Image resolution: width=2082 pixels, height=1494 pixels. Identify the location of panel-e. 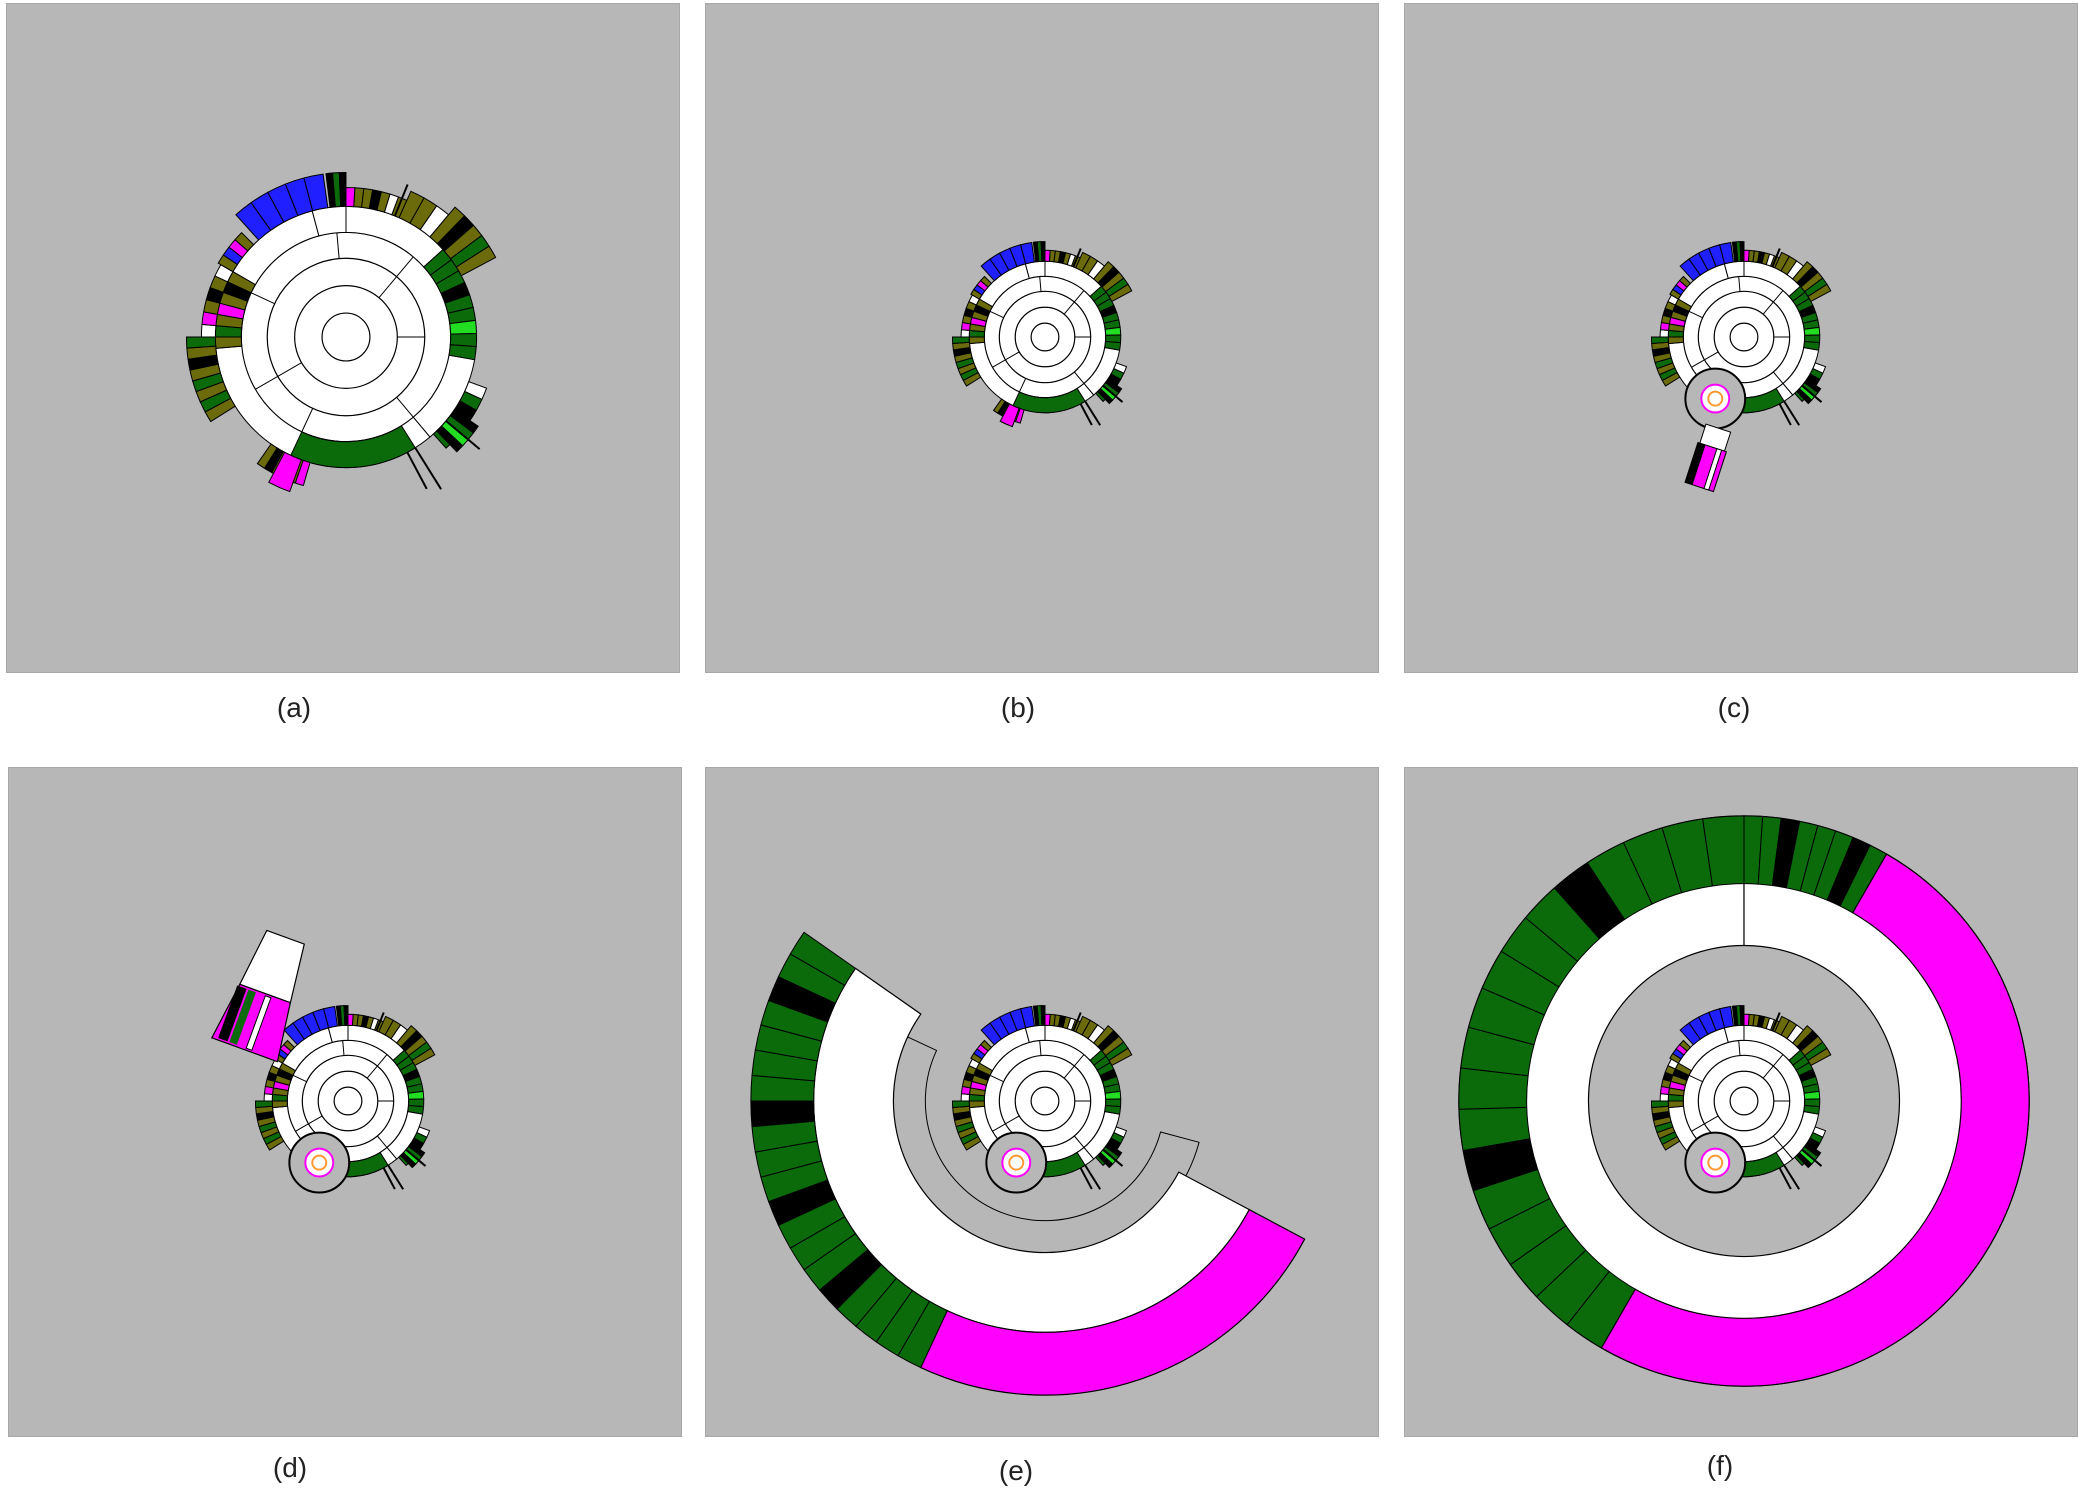
(1042, 1102).